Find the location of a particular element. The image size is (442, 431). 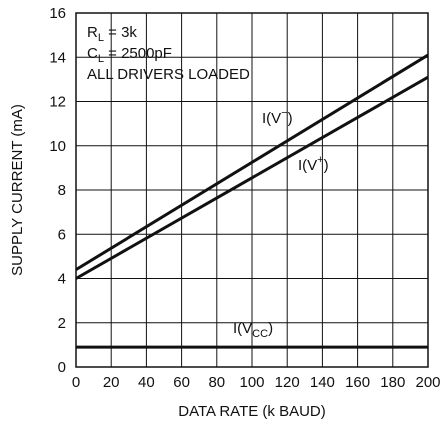

x-axis-label: DATA RATE (k BAUD) is located at coordinates (252, 411).